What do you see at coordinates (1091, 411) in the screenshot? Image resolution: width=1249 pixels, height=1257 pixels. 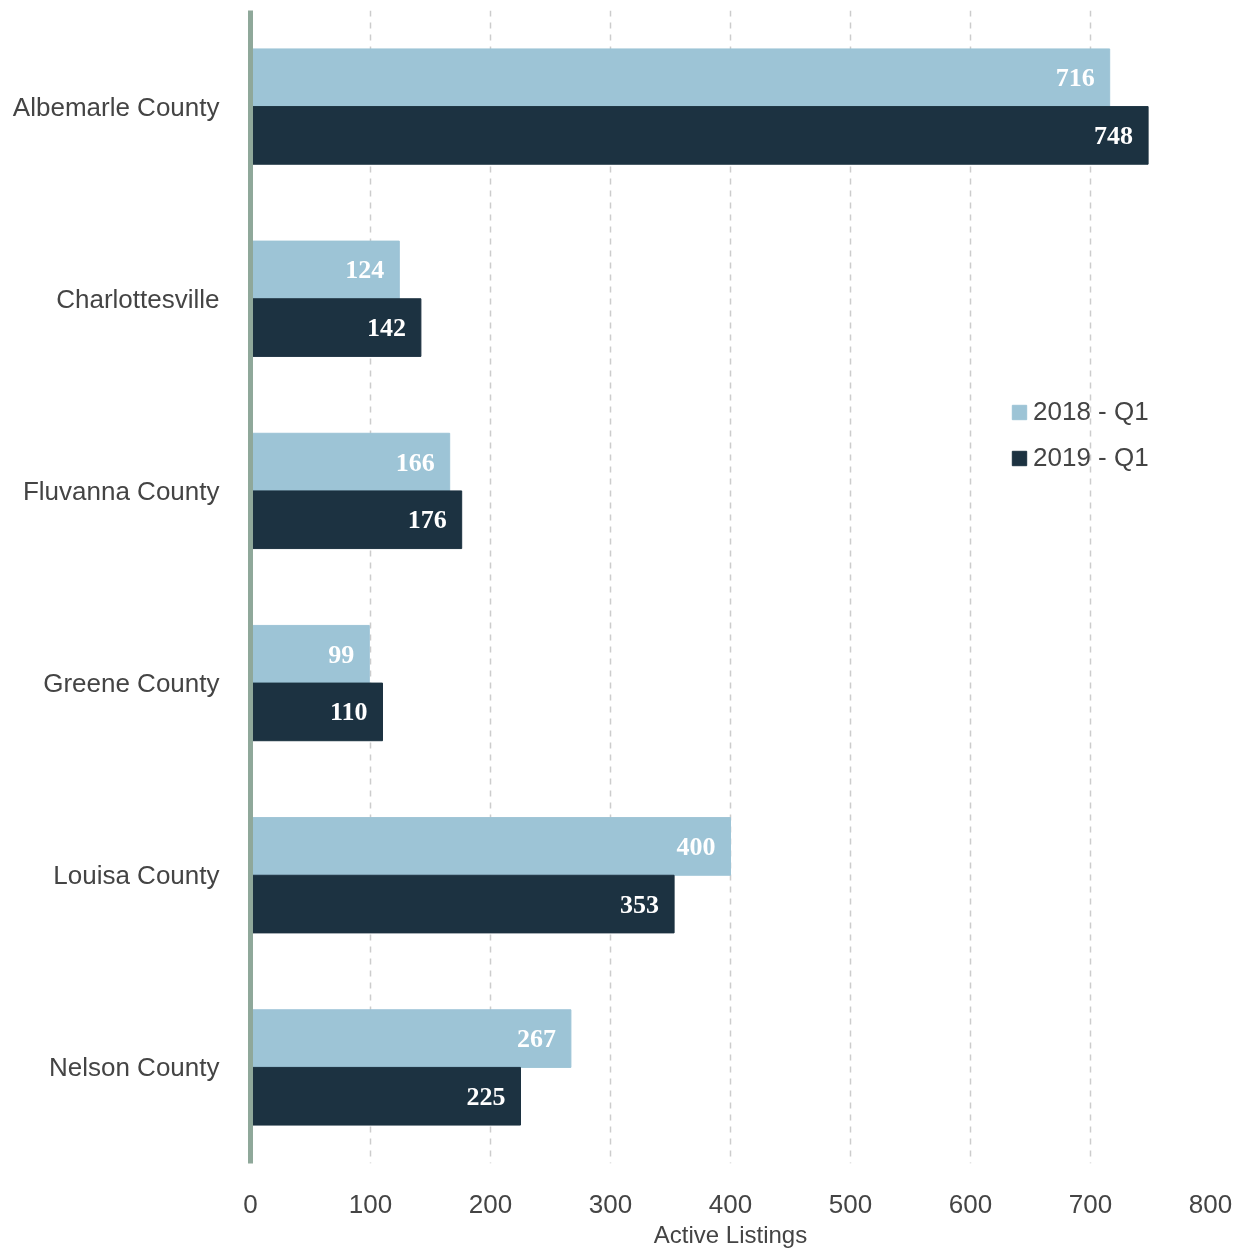 I see `legend-label: 2018 - Q1` at bounding box center [1091, 411].